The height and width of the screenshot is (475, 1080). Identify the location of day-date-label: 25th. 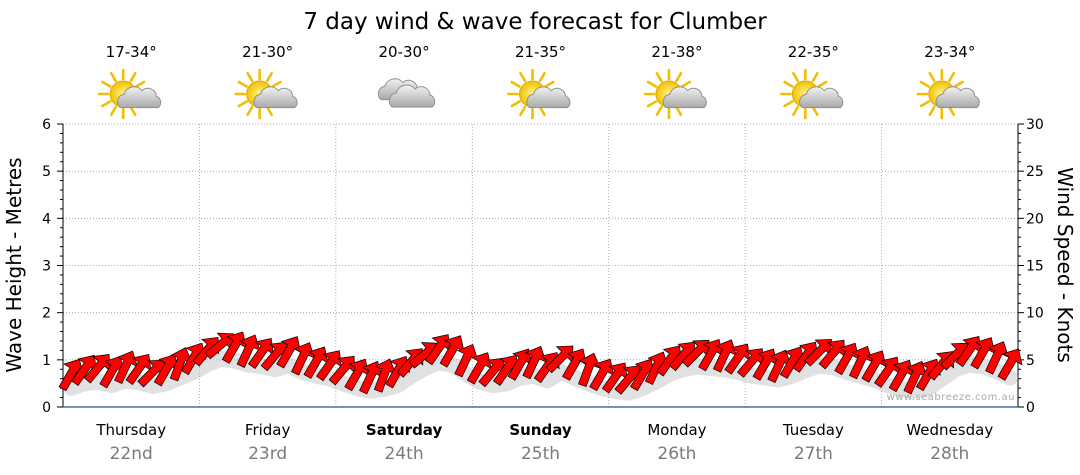
(540, 454).